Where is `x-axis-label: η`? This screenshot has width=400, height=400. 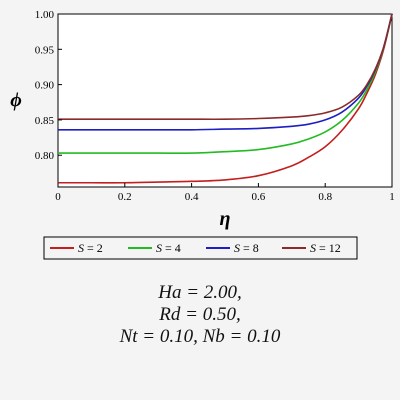 x-axis-label: η is located at coordinates (225, 219).